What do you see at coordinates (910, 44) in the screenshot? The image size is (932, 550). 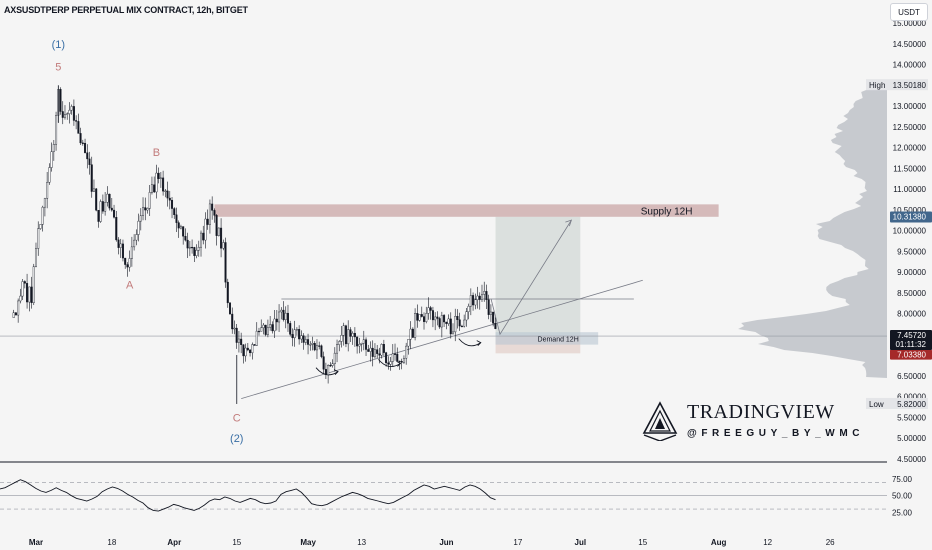 I see `price-tick-label: 14.50000` at bounding box center [910, 44].